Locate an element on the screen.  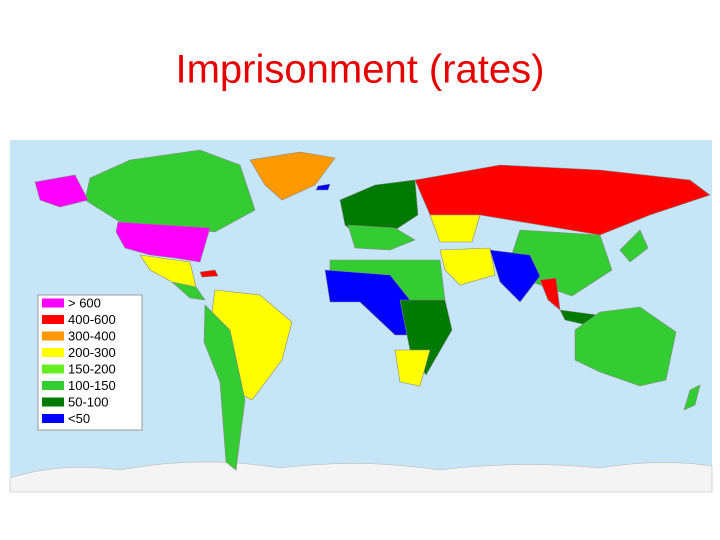
legend-label: 150-200 is located at coordinates (92, 368).